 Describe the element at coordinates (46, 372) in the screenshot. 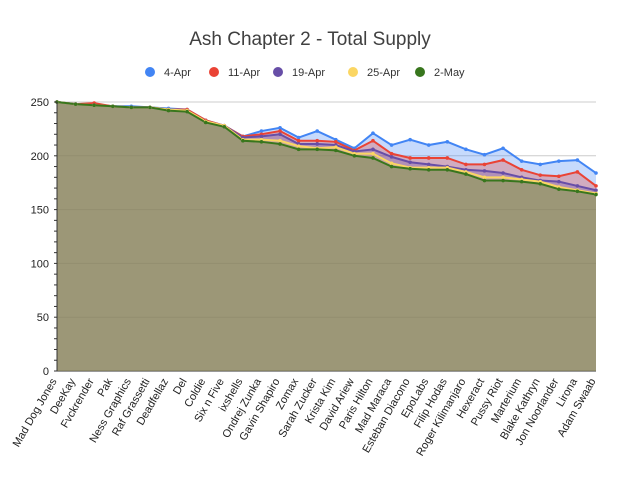

I see `y-tick-label: 0` at that location.